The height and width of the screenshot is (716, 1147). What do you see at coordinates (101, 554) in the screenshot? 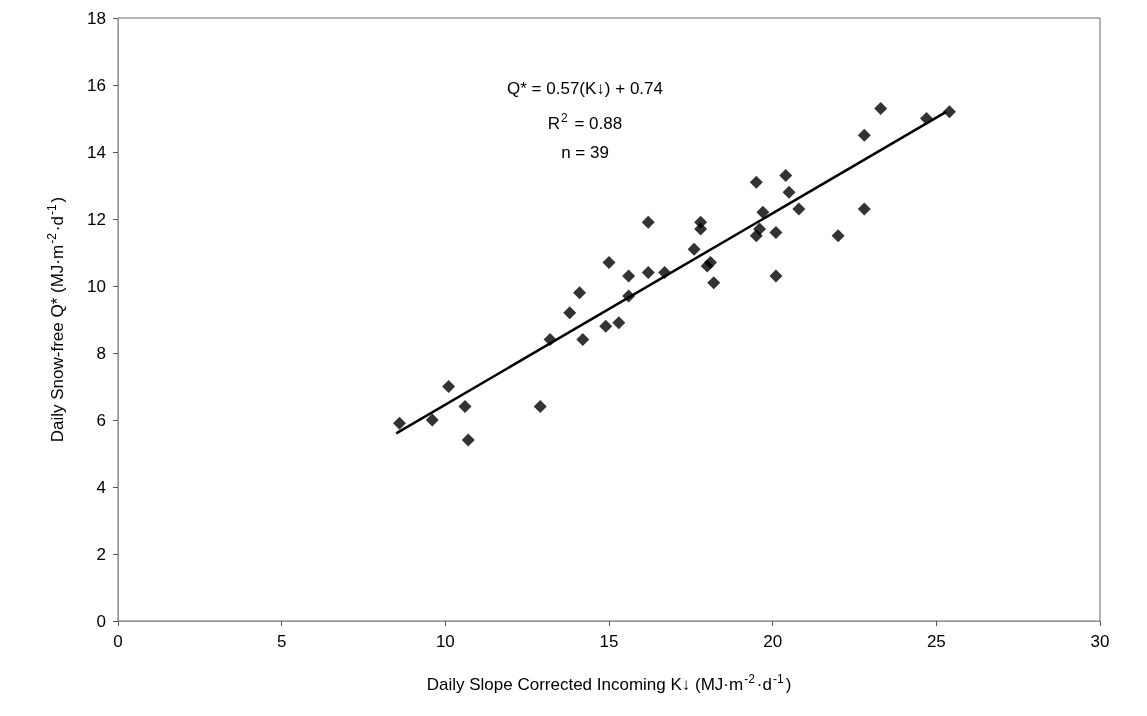
I see `y-tick-label: 2` at bounding box center [101, 554].